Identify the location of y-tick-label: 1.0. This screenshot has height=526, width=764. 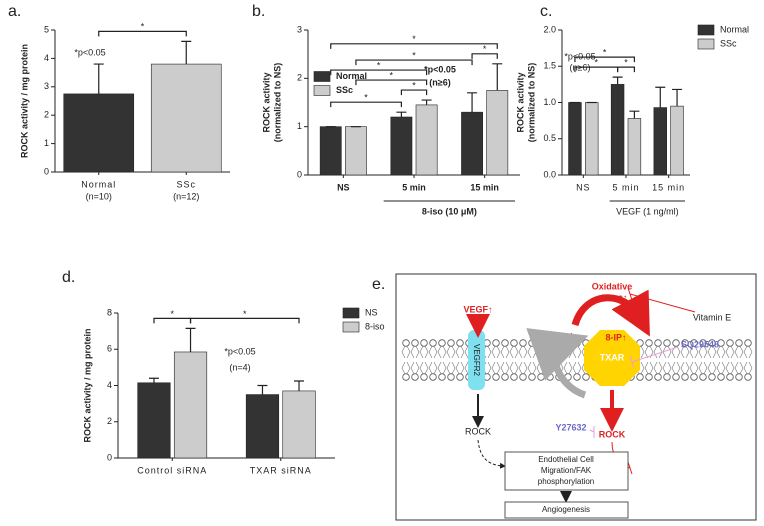
(549, 102).